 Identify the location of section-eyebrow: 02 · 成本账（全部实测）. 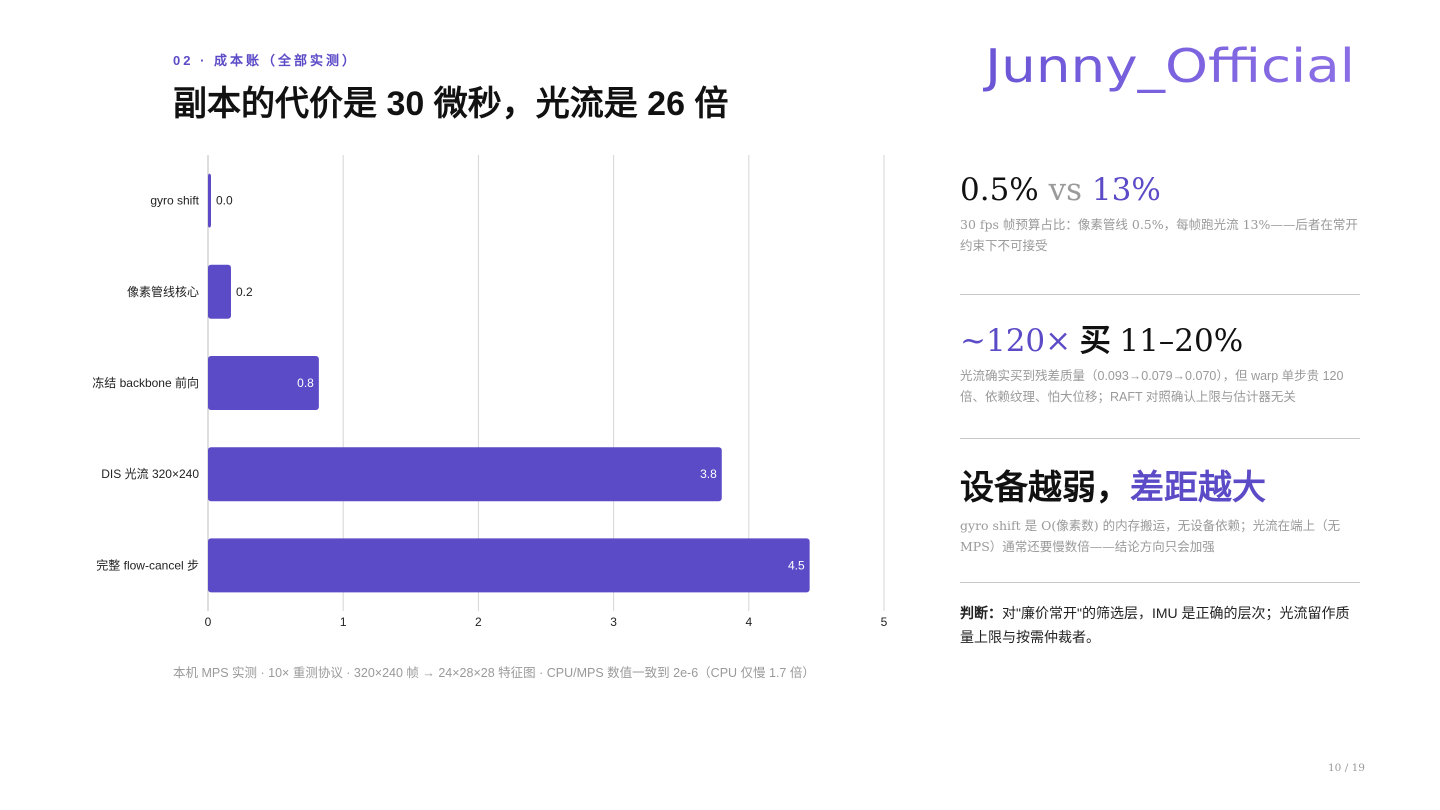
(266, 60).